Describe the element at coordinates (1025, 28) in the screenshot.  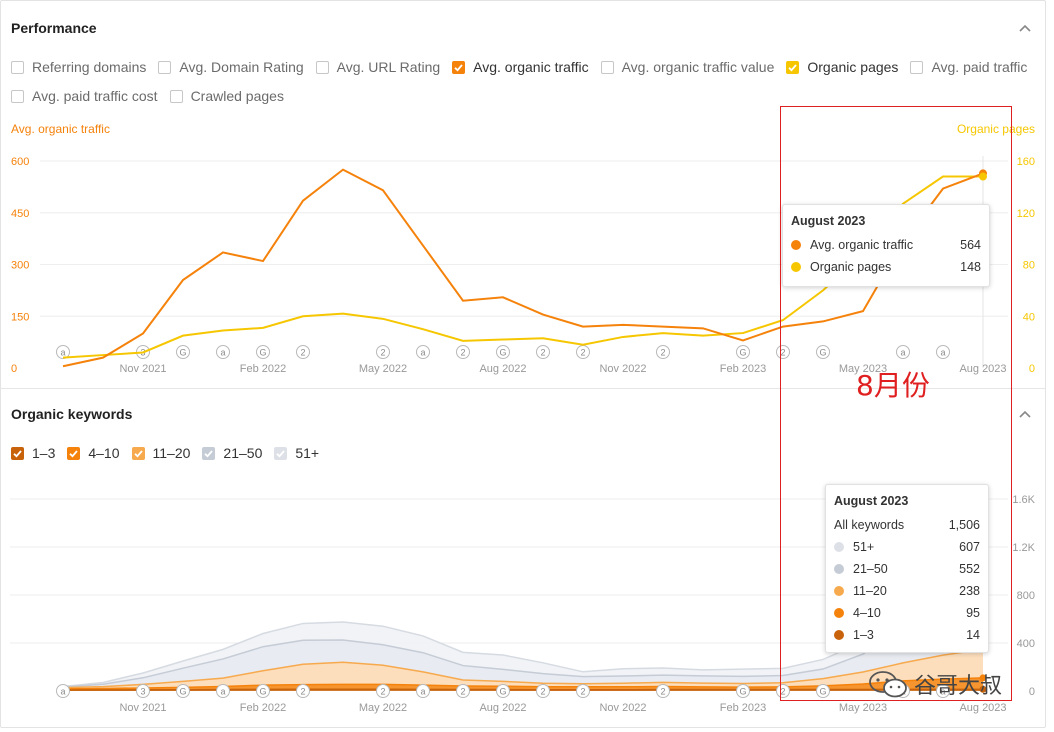
I see `performance-collapse-chevron-up-icon` at that location.